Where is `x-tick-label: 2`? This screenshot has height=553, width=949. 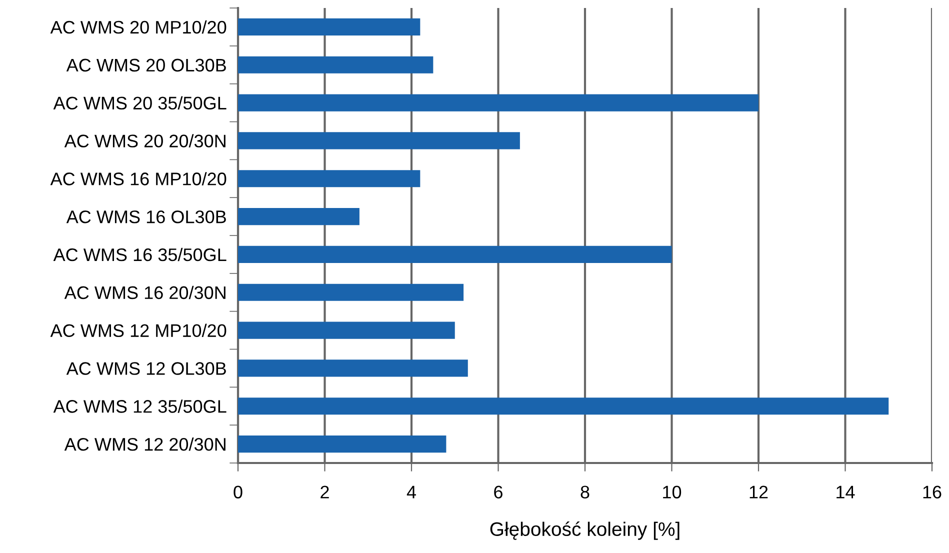 x-tick-label: 2 is located at coordinates (324, 492).